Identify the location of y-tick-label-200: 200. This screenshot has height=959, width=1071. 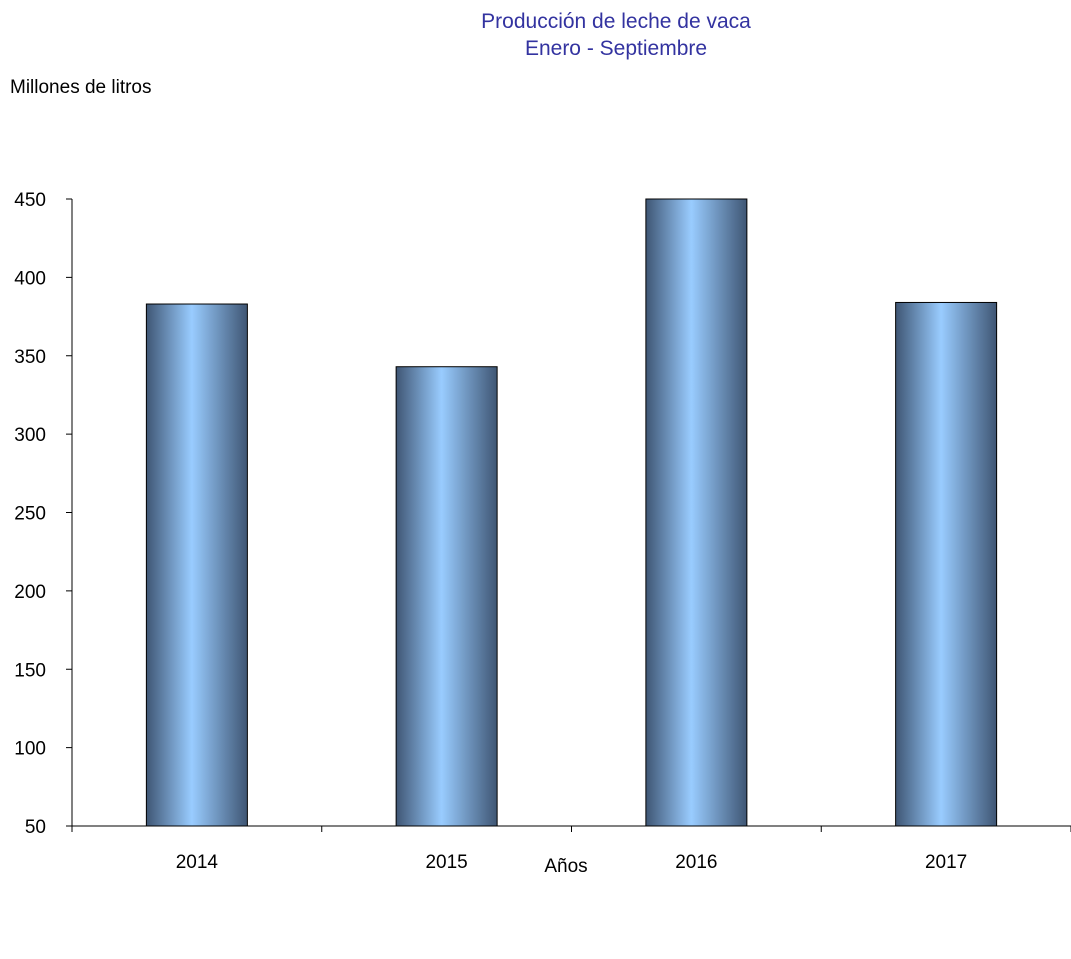
(30, 592).